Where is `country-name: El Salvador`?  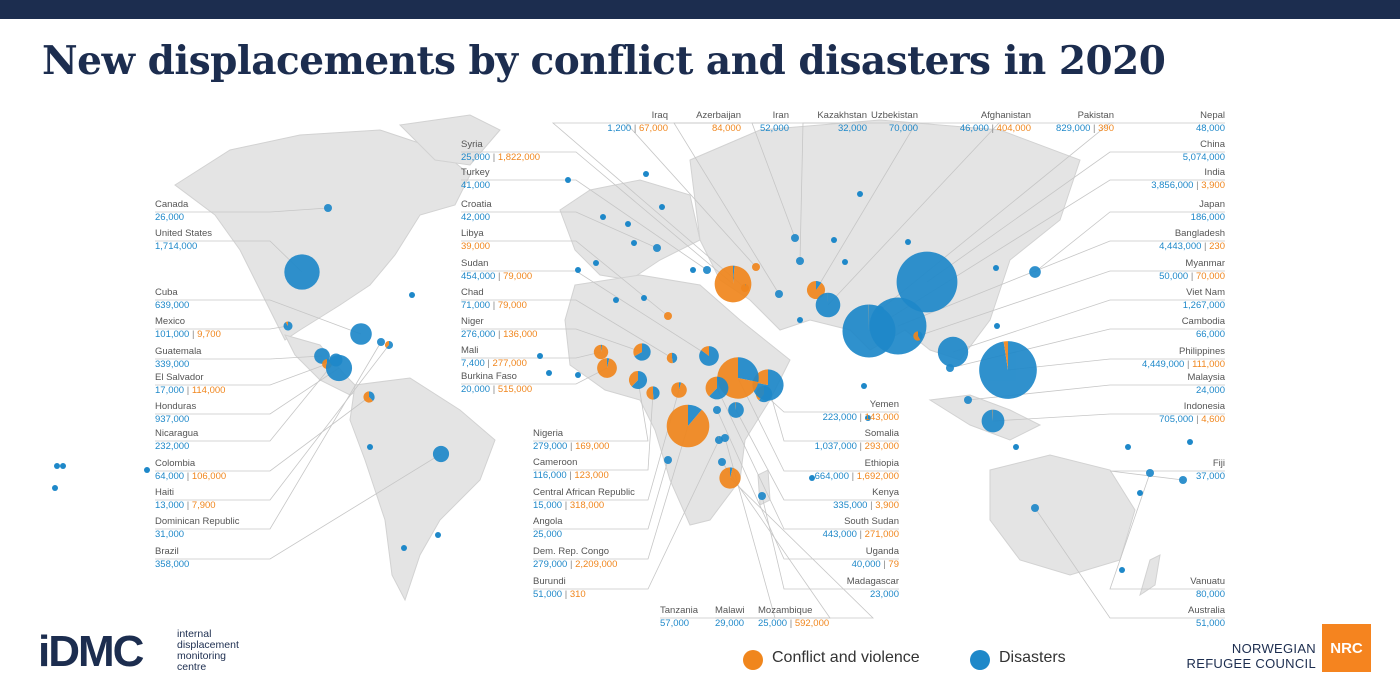 country-name: El Salvador is located at coordinates (179, 377).